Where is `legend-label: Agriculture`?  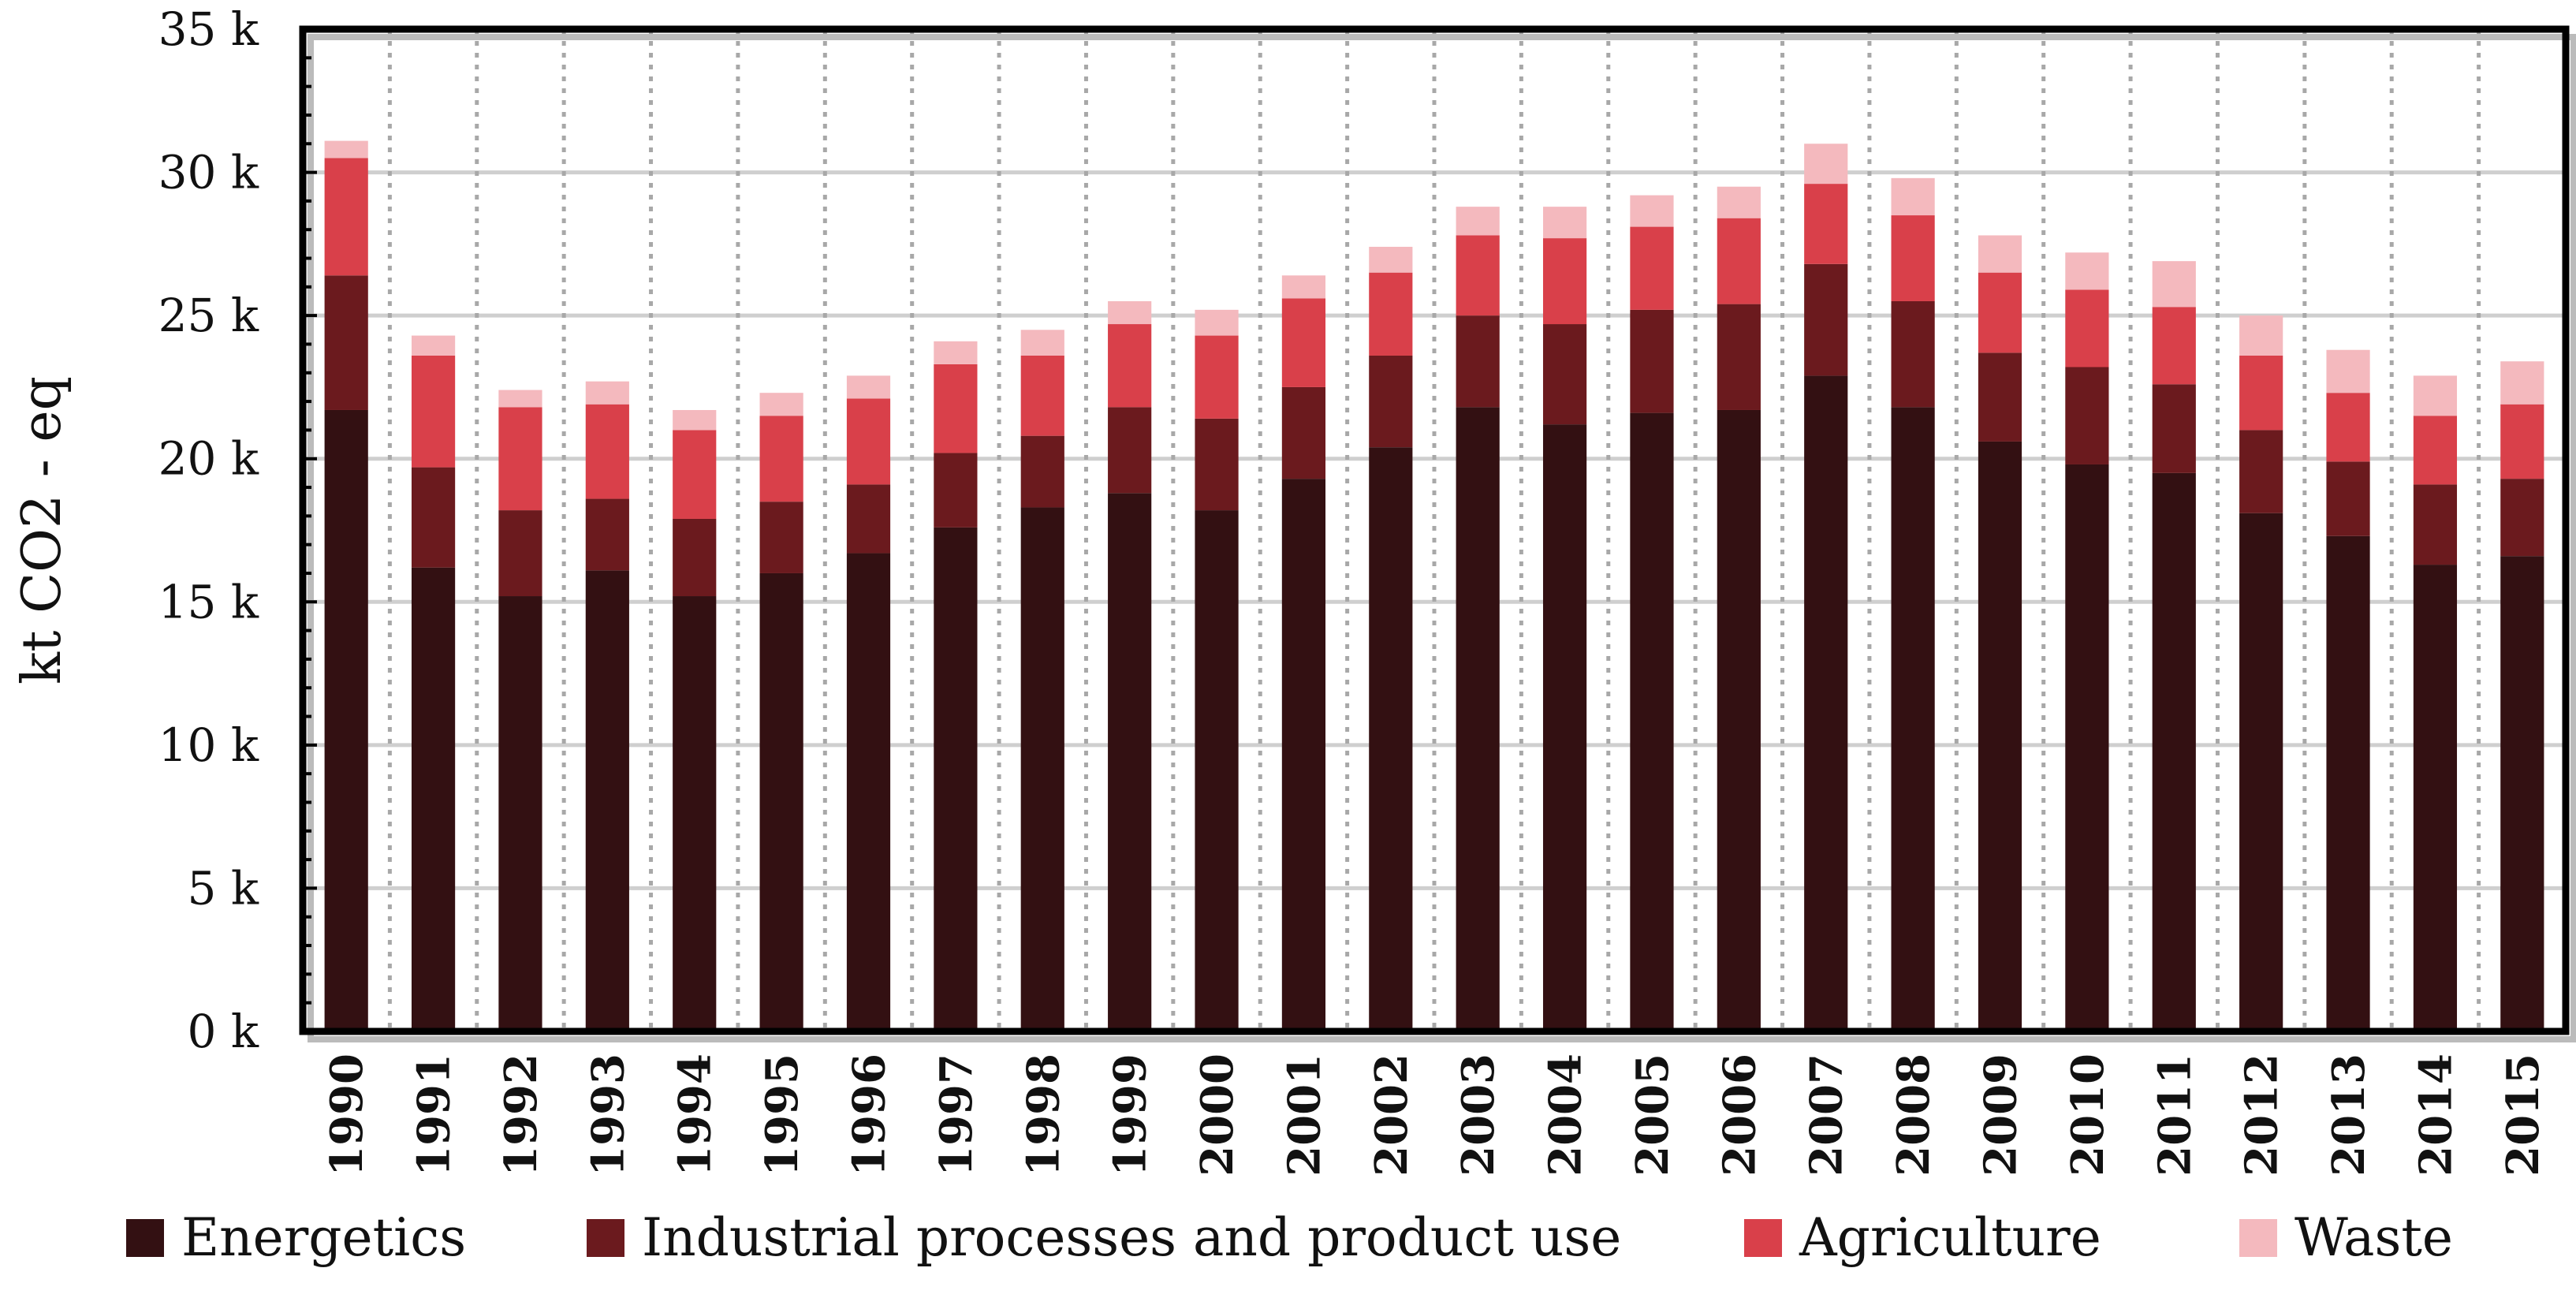
legend-label: Agriculture is located at coordinates (1950, 1237).